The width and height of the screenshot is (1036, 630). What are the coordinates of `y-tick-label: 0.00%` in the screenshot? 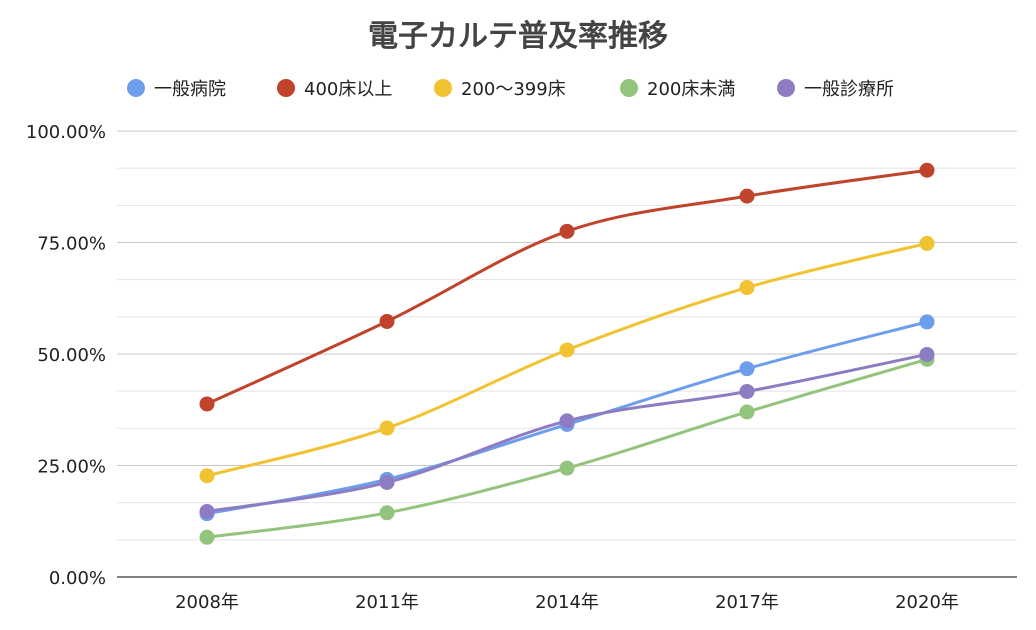 It's located at (77, 578).